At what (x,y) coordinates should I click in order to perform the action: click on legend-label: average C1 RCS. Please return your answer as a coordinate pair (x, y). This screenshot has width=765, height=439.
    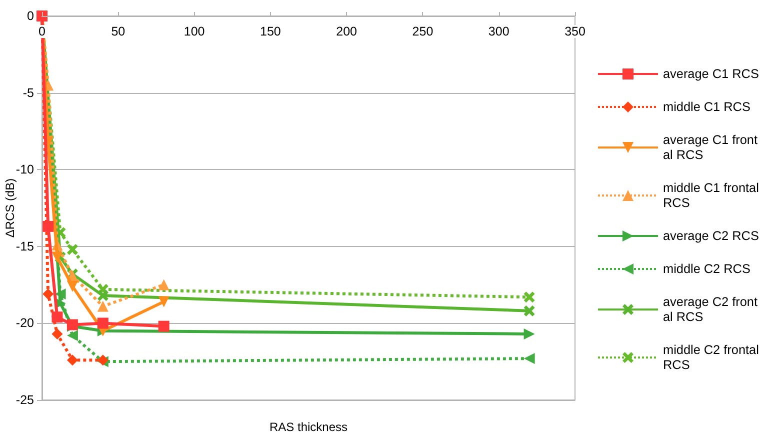
    Looking at the image, I should click on (711, 74).